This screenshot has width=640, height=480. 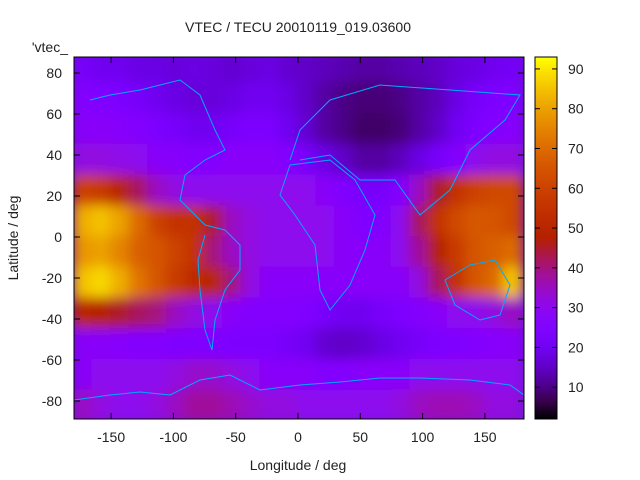 What do you see at coordinates (52, 360) in the screenshot?
I see `y-tick-label: -60` at bounding box center [52, 360].